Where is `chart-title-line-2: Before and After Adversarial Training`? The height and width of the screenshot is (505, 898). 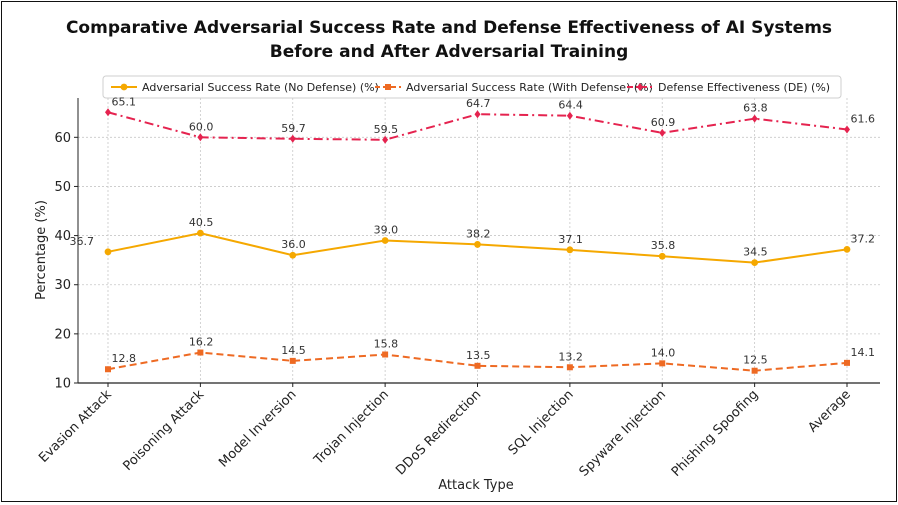 chart-title-line-2: Before and After Adversarial Training is located at coordinates (449, 52).